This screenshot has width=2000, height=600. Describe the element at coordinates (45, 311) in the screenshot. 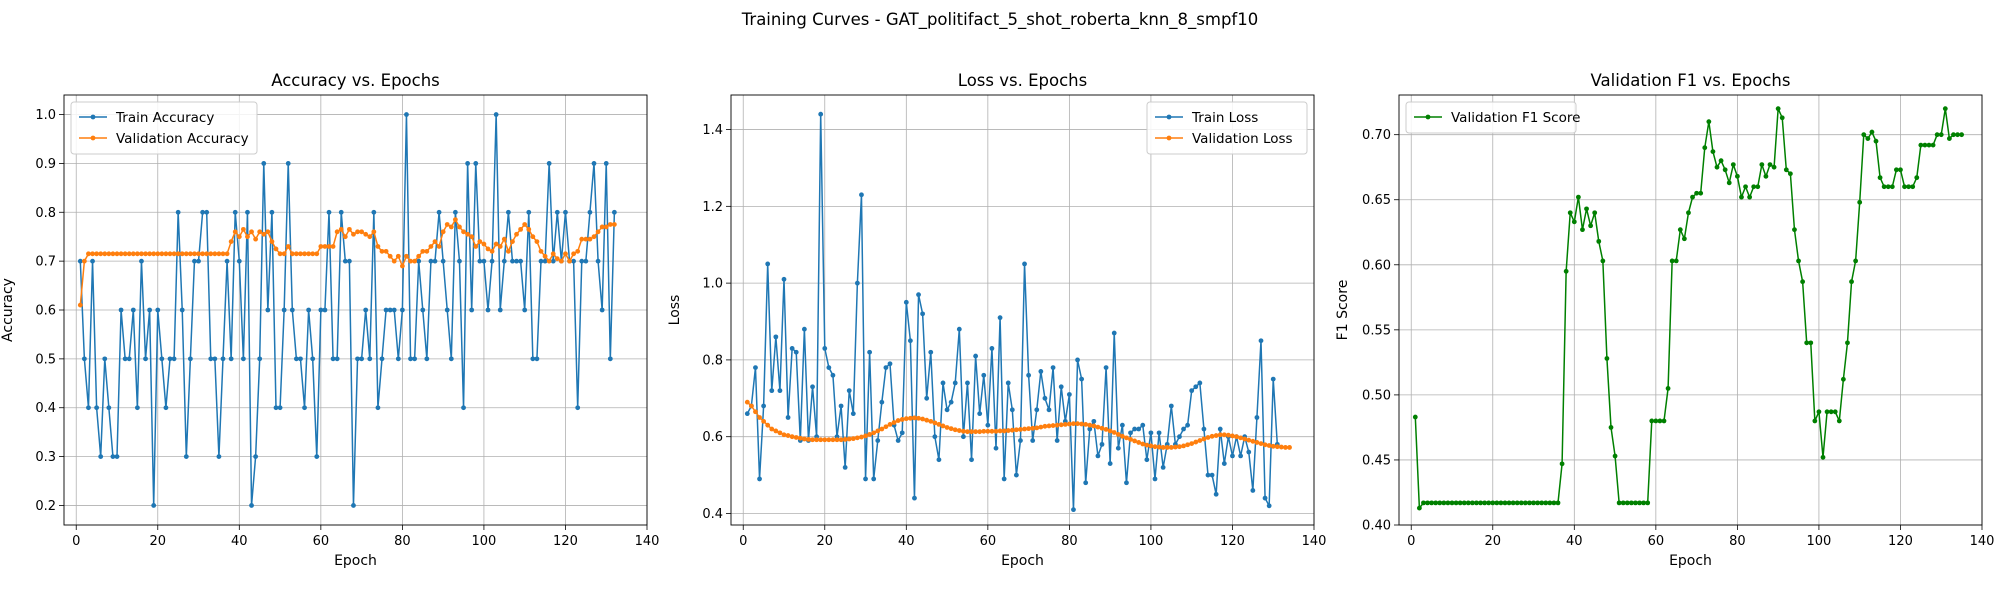

I see `y-tick-label: 0.6` at that location.